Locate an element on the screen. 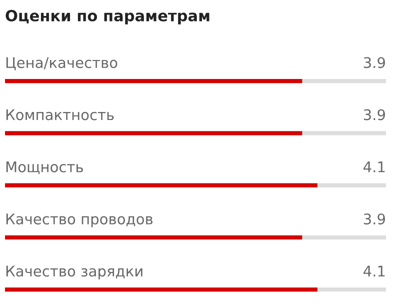 The height and width of the screenshot is (308, 398). y-tick-label: Цена/качество is located at coordinates (62, 63).